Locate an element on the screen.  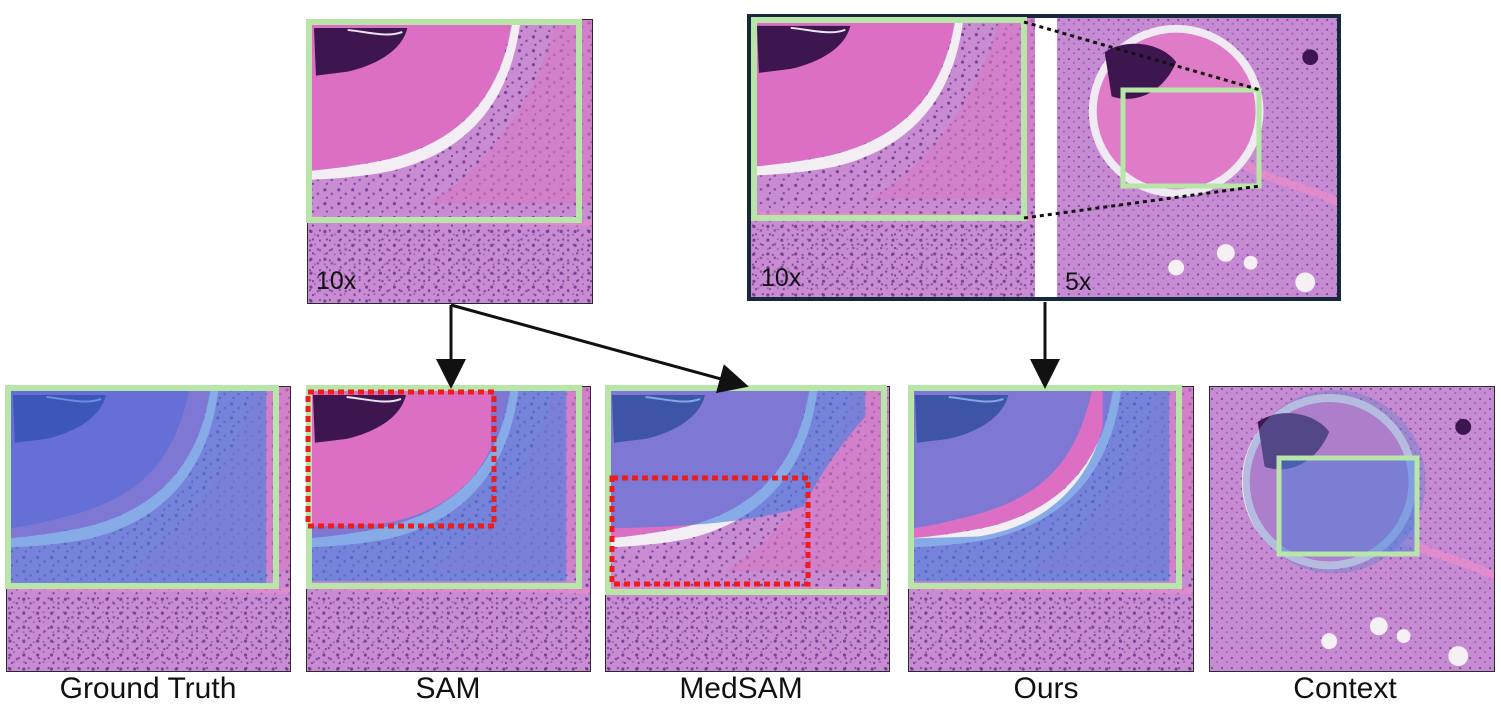
caption-sam: SAM is located at coordinates (448, 688).